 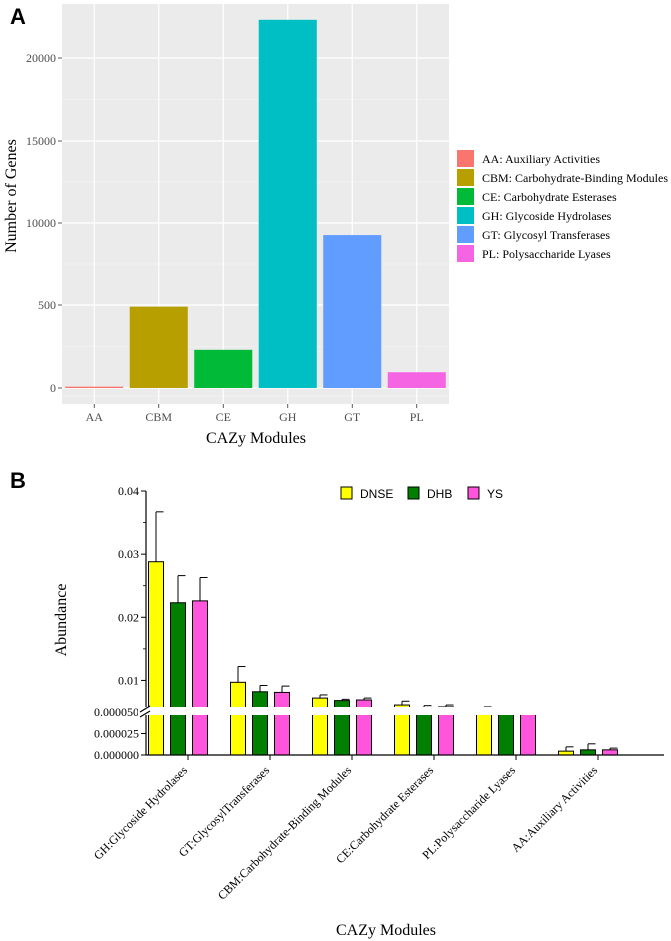 What do you see at coordinates (588, 752) in the screenshot?
I see `panel-b-bar-dhb-aa` at bounding box center [588, 752].